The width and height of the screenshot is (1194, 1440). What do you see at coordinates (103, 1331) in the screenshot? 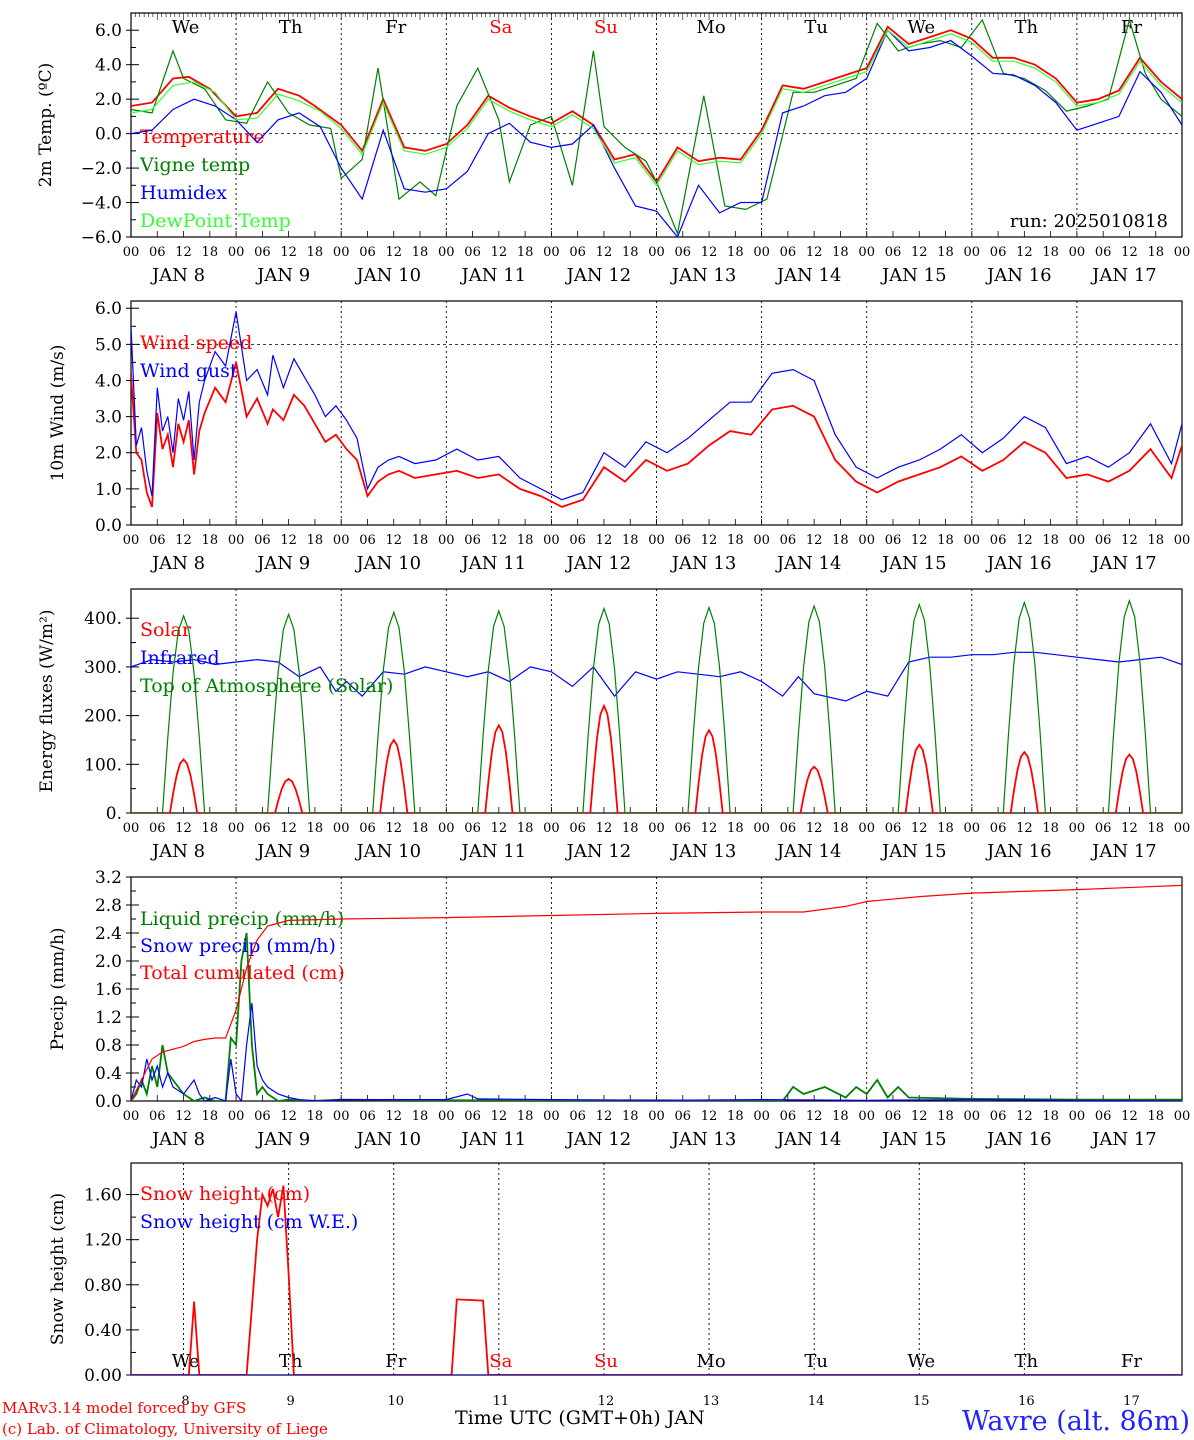
I see `y-tick-label: 0.40` at bounding box center [103, 1331].